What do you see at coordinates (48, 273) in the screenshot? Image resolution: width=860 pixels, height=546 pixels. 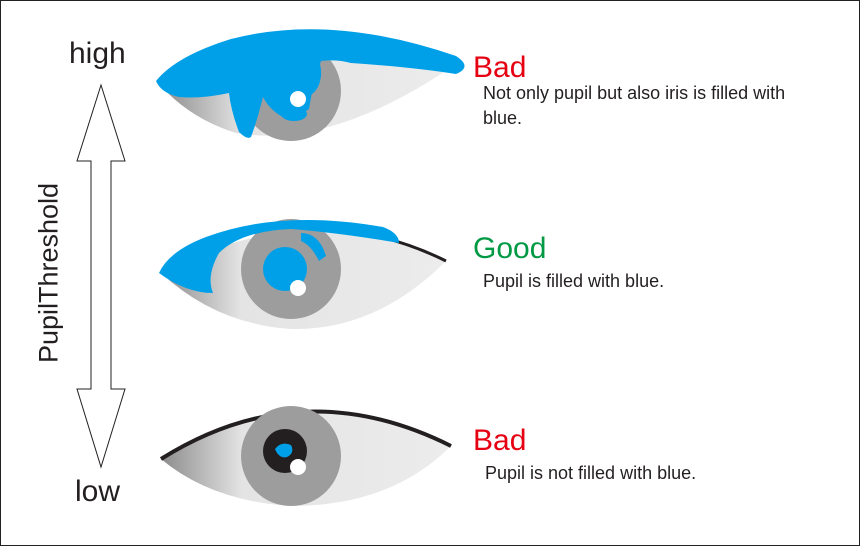 I see `axis-title: PupilThreshold` at bounding box center [48, 273].